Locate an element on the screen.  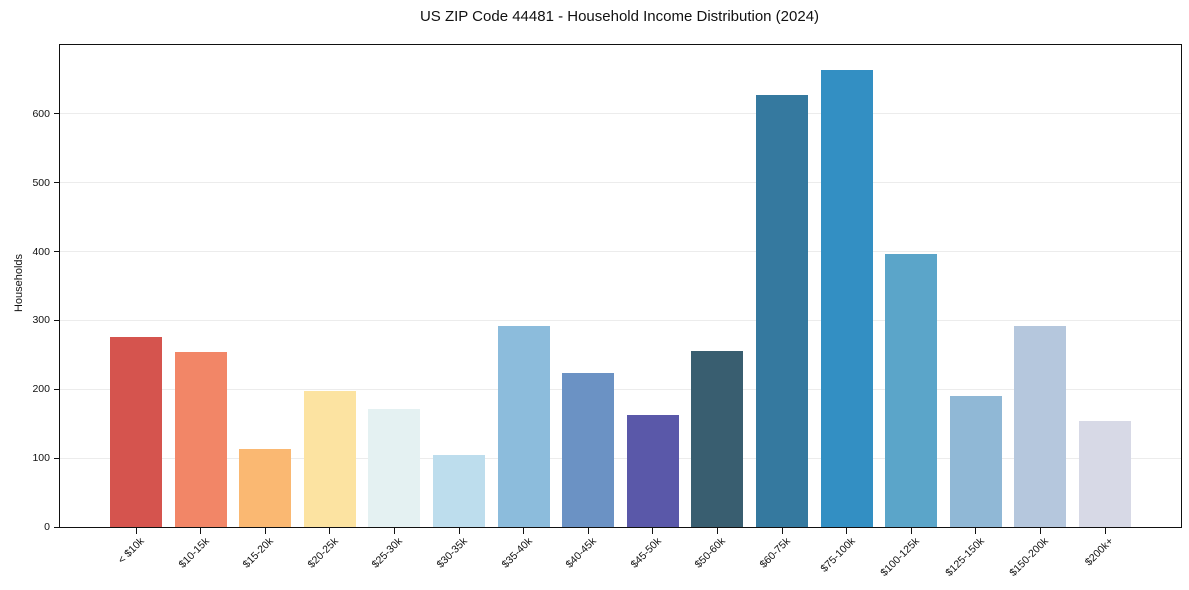
y-tick-label: 600 is located at coordinates (41, 113).